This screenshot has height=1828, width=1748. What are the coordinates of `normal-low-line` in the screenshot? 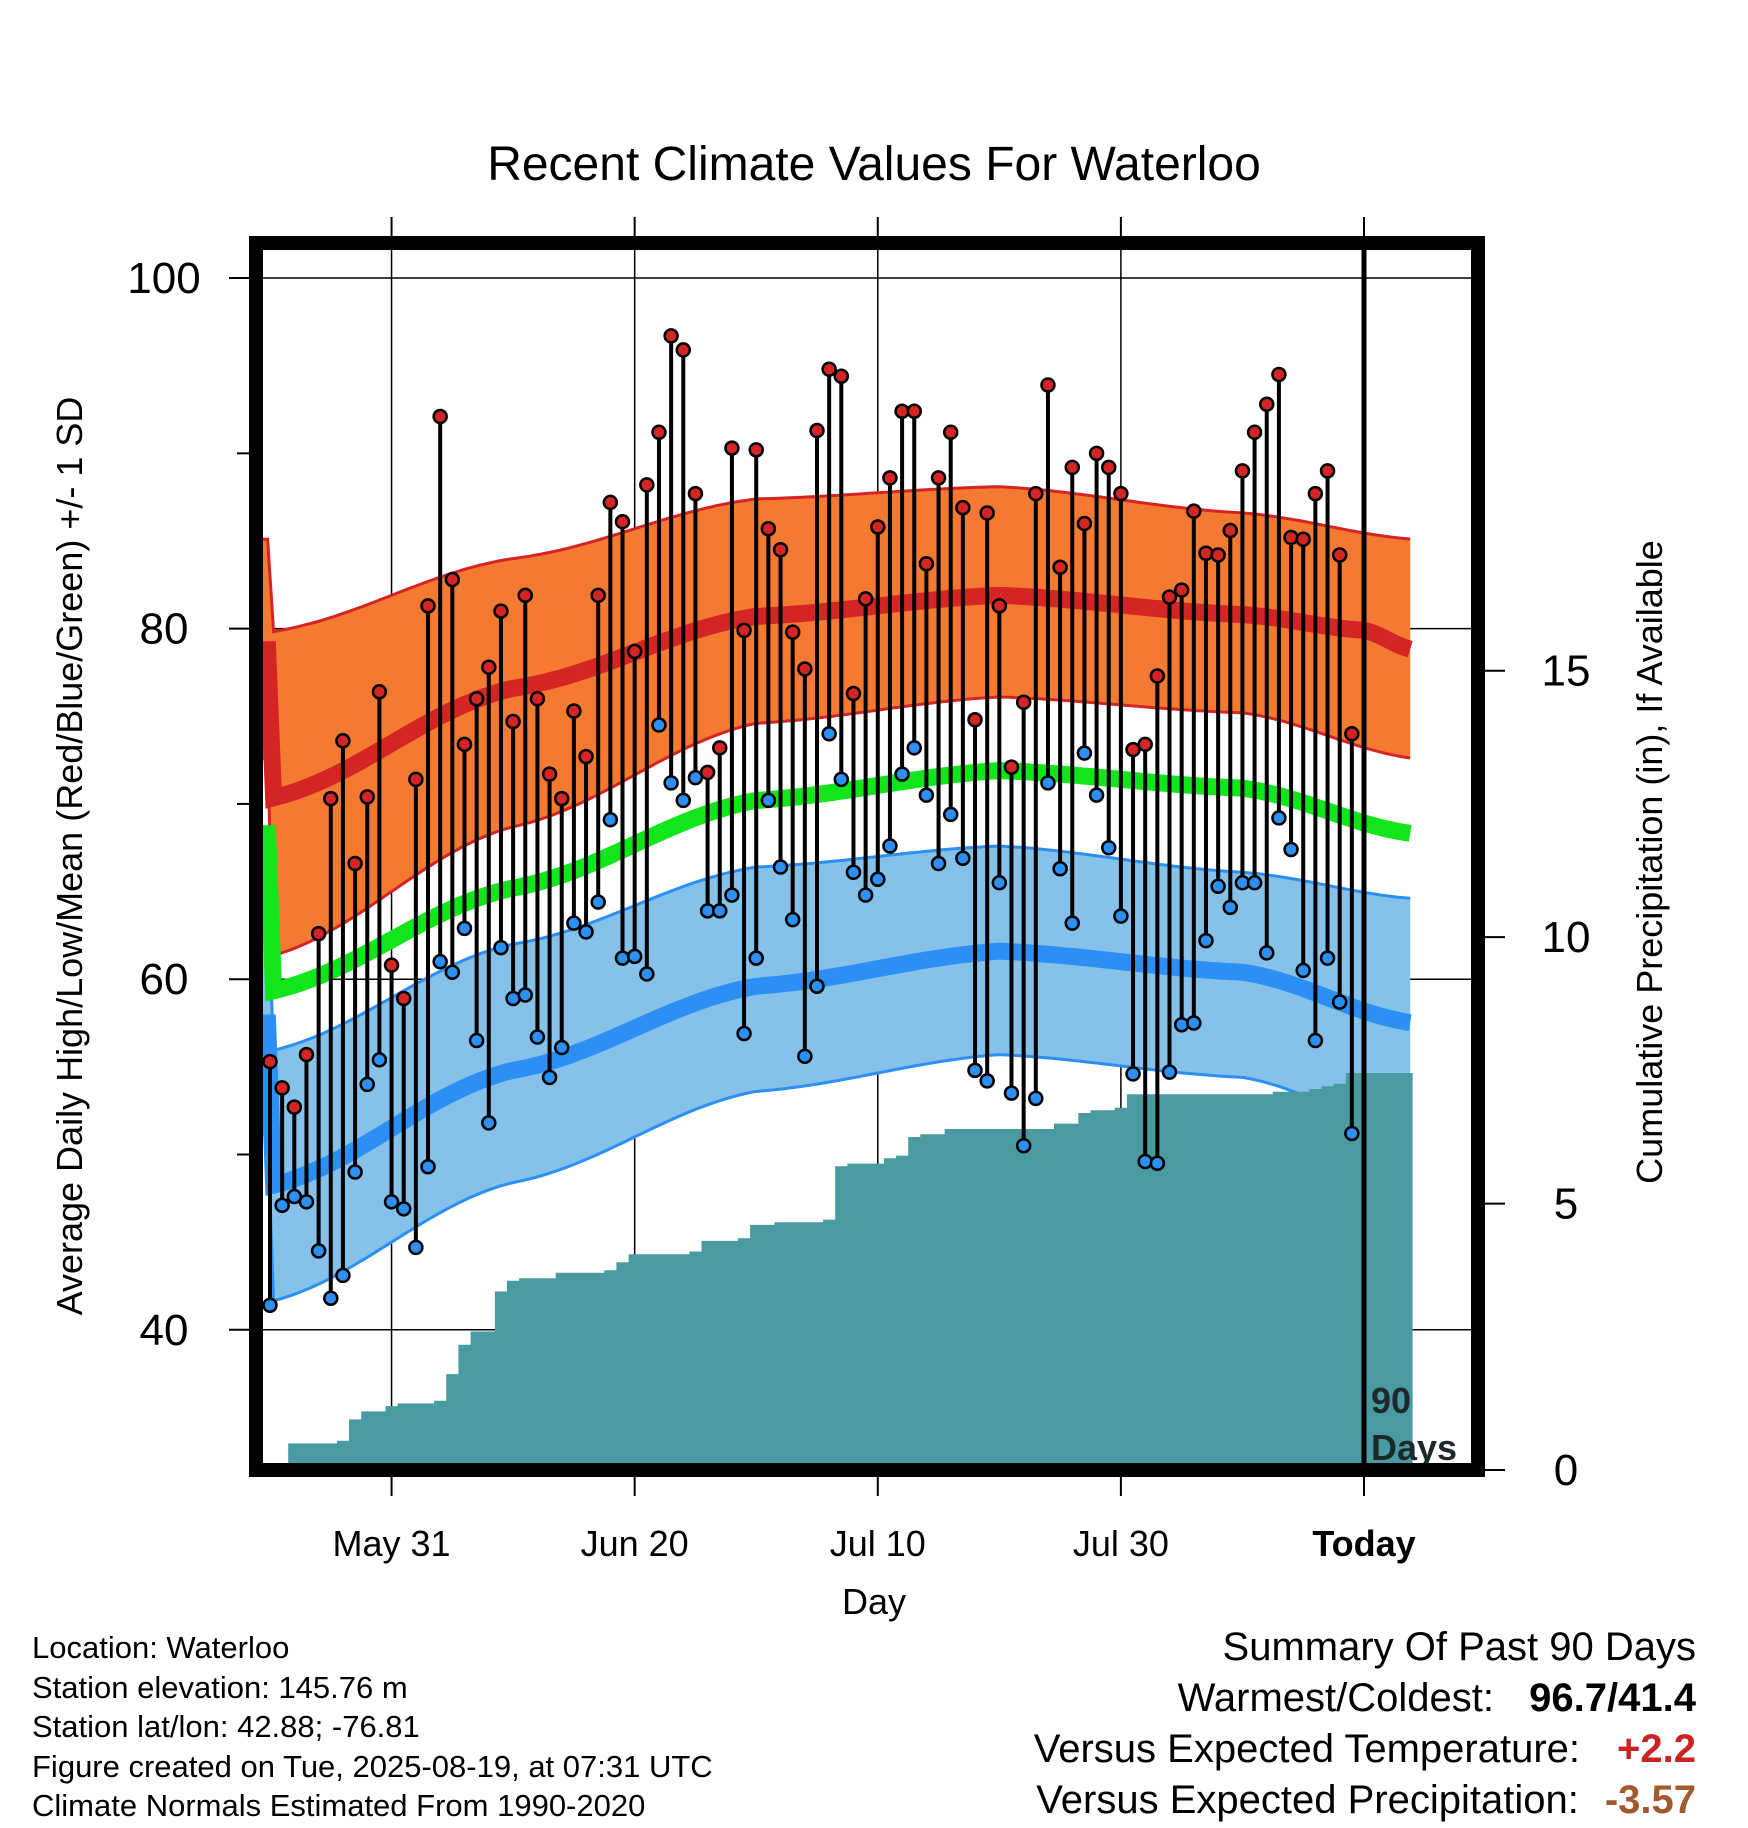 It's located at (835, 1069).